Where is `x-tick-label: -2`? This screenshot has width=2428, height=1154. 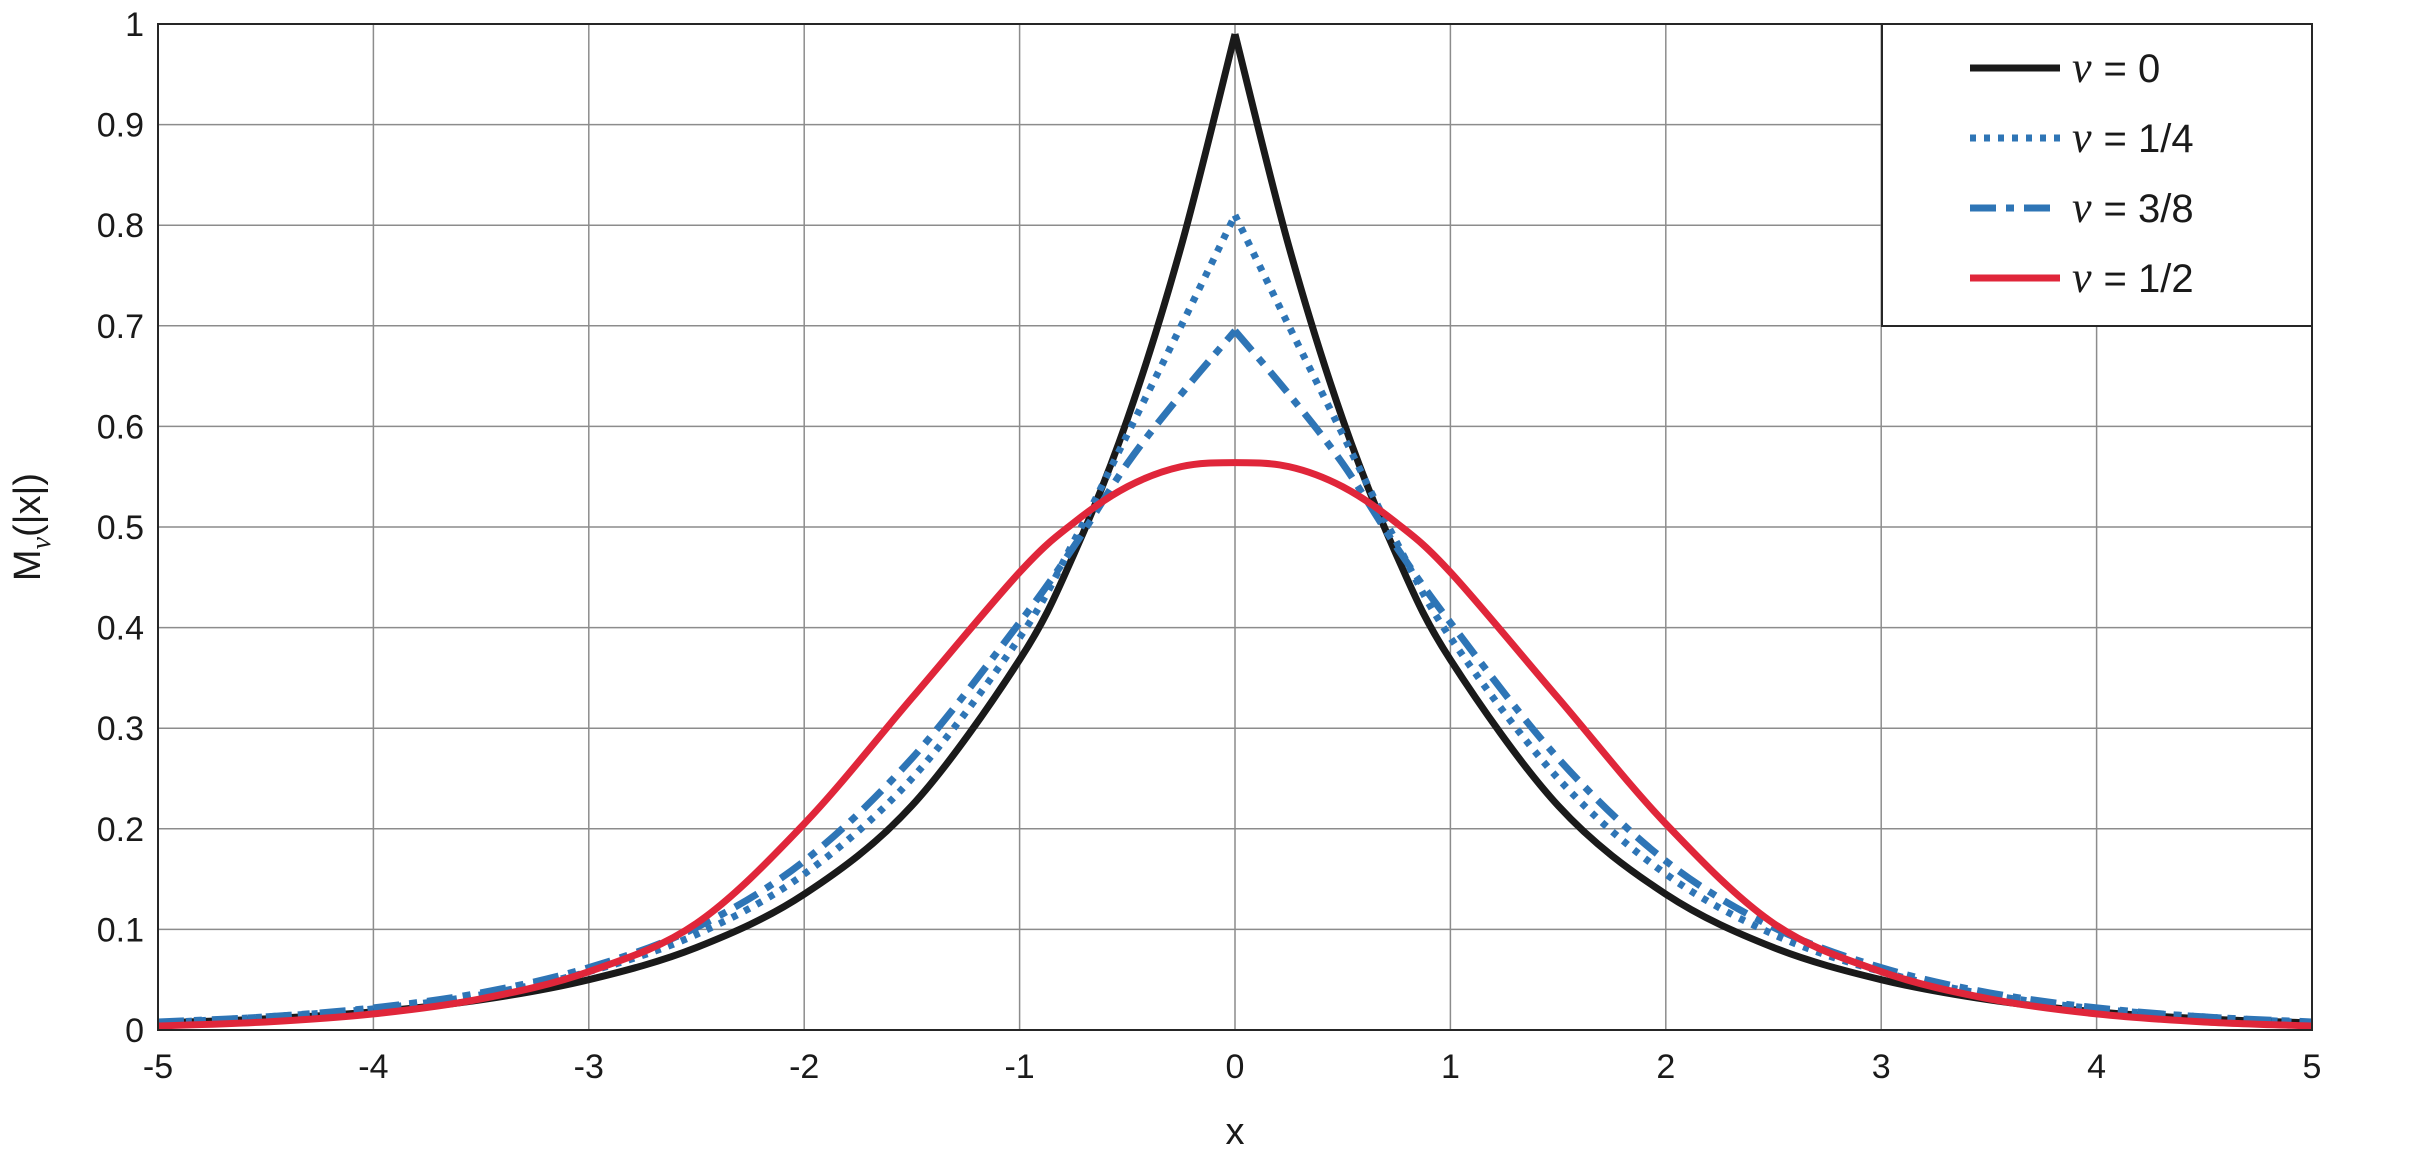
x-tick-label: -2 is located at coordinates (804, 1067).